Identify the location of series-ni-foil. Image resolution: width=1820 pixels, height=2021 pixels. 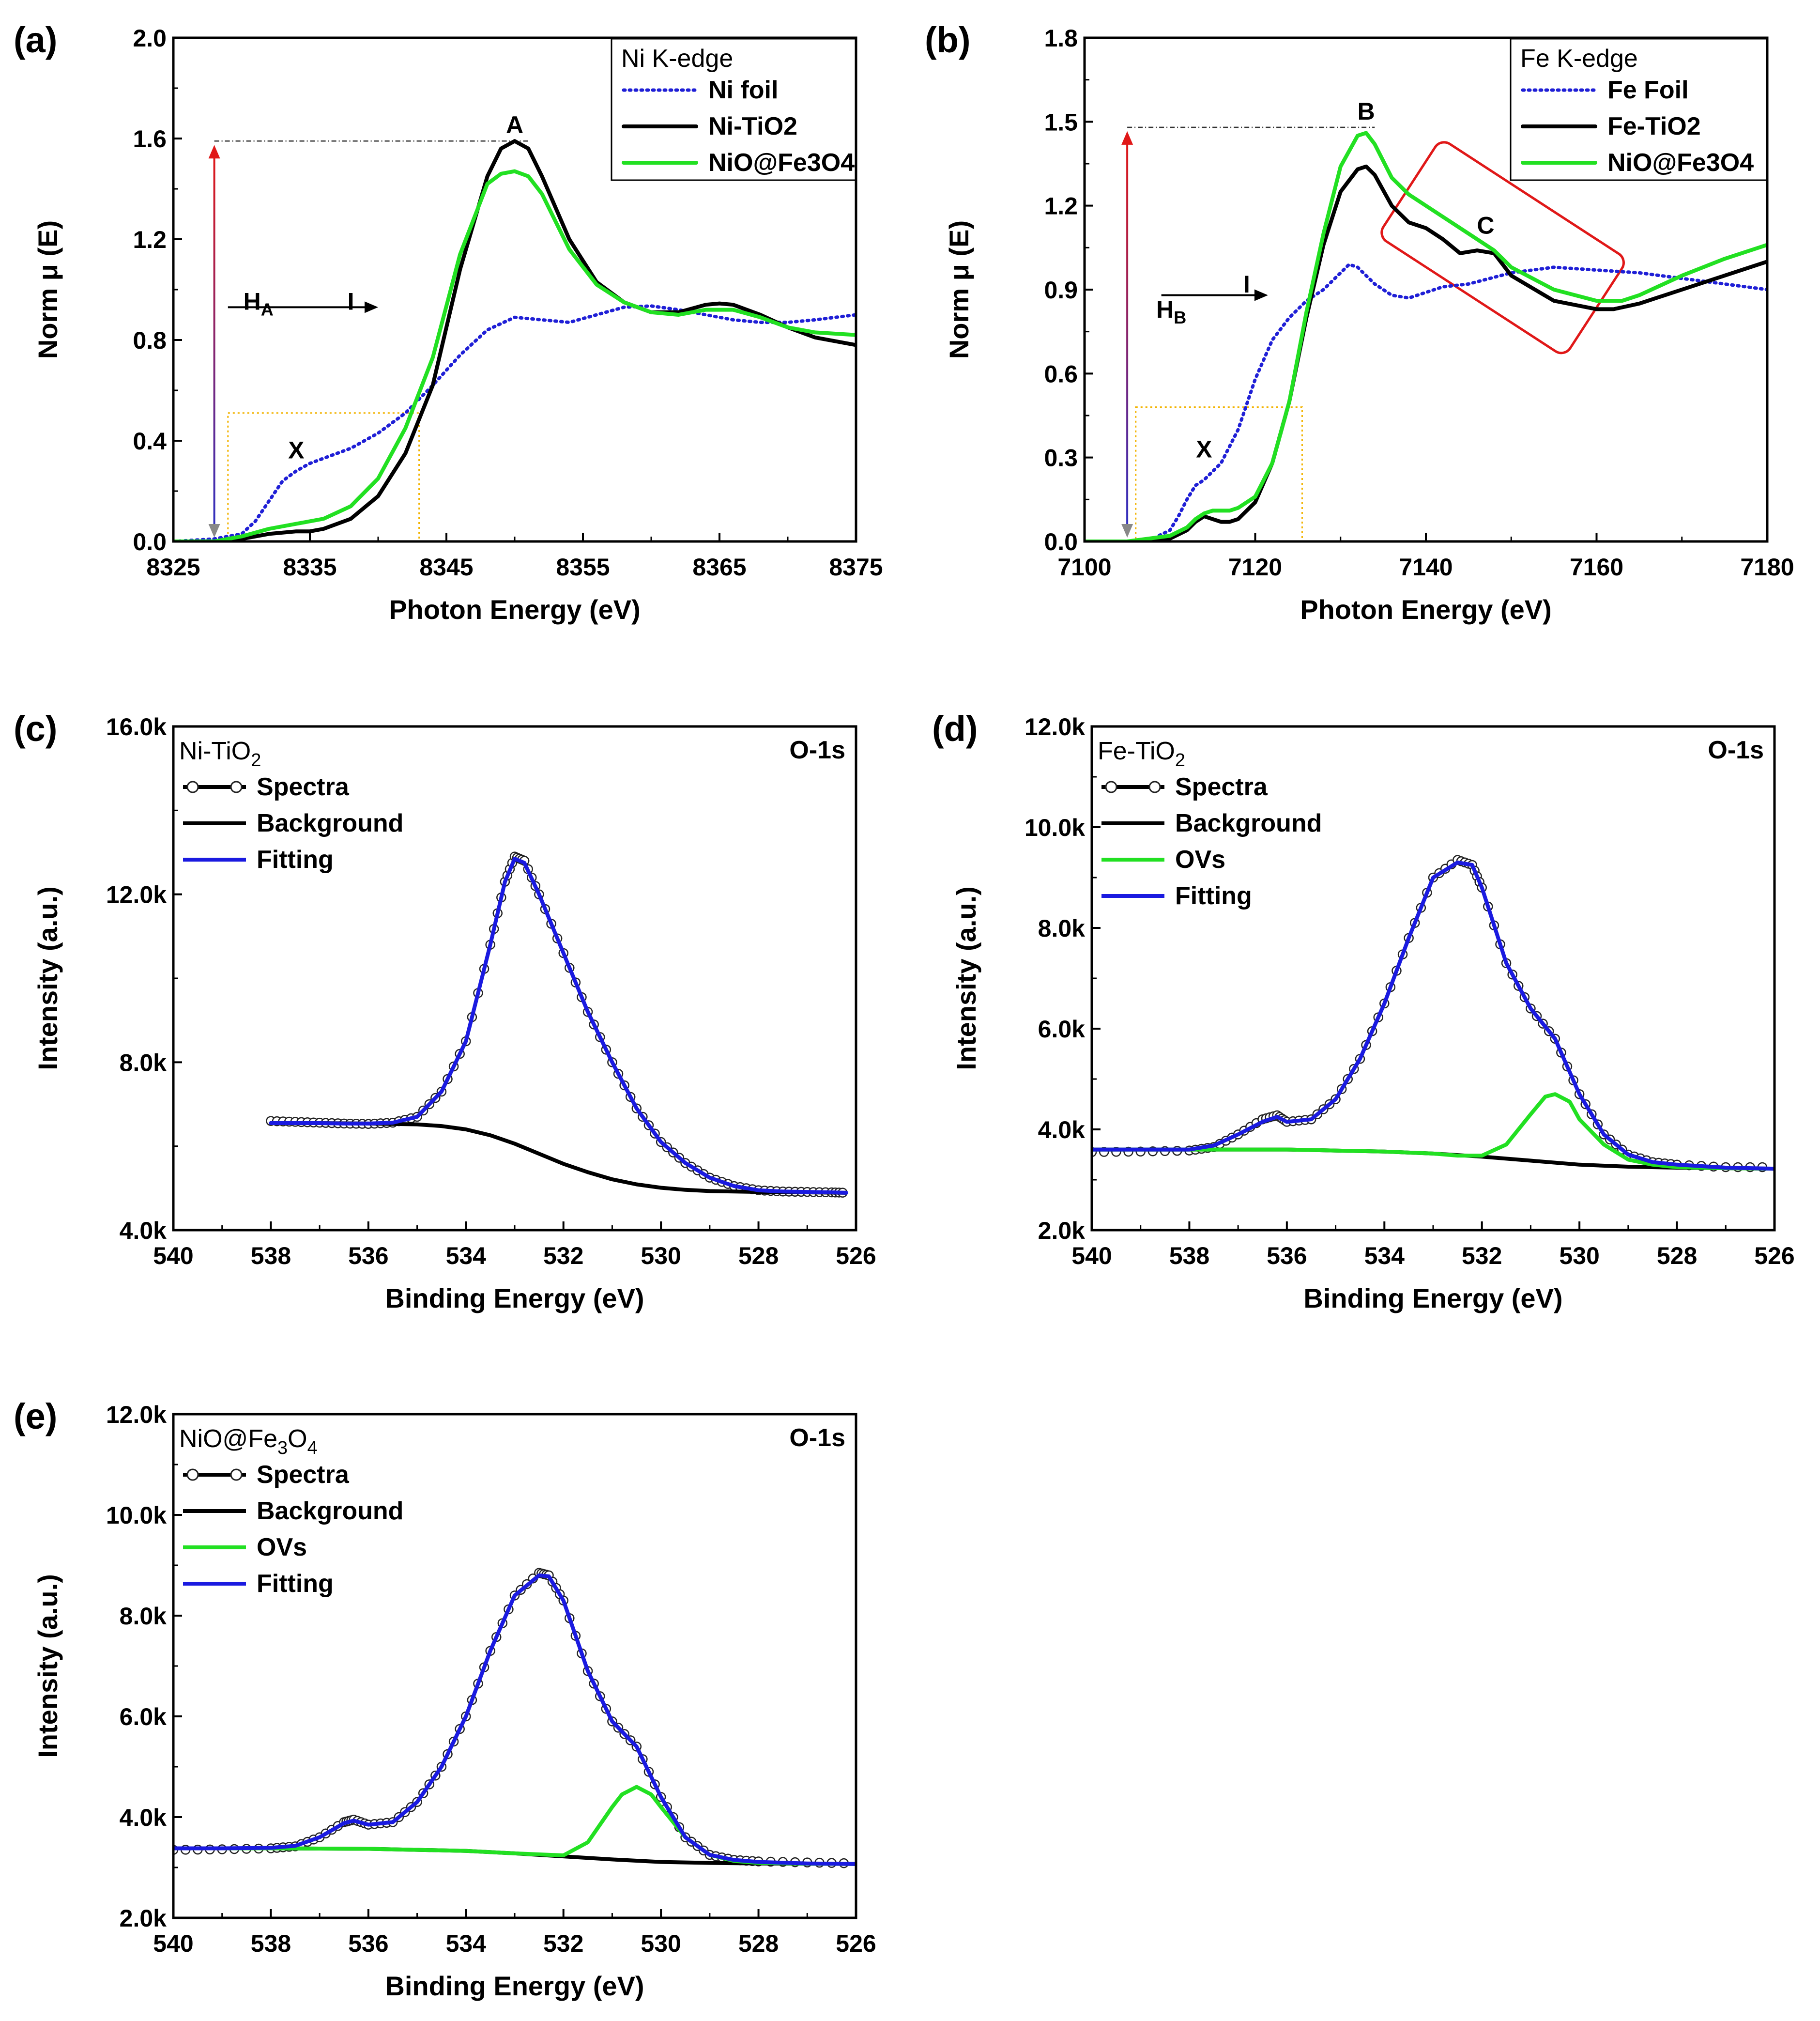
(514, 422).